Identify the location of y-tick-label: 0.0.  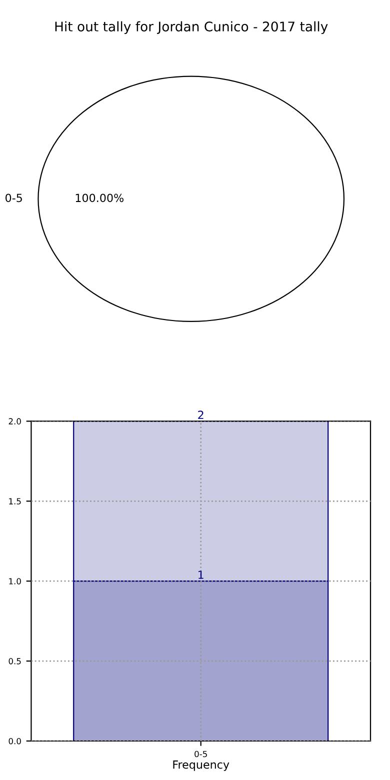
(14, 741).